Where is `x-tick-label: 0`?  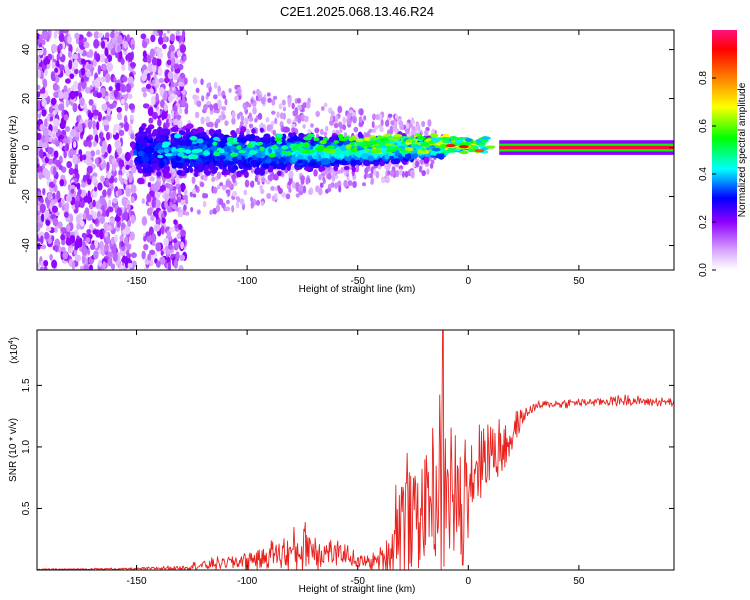
x-tick-label: 0 is located at coordinates (469, 581).